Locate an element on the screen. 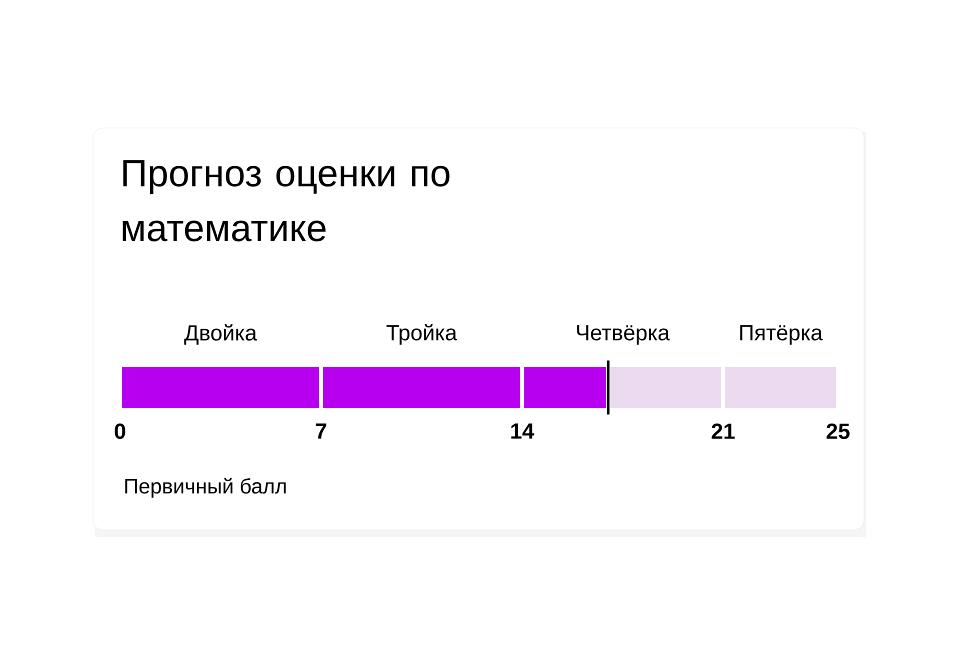 The image size is (963, 660). text: Четвёрка is located at coordinates (623, 335).